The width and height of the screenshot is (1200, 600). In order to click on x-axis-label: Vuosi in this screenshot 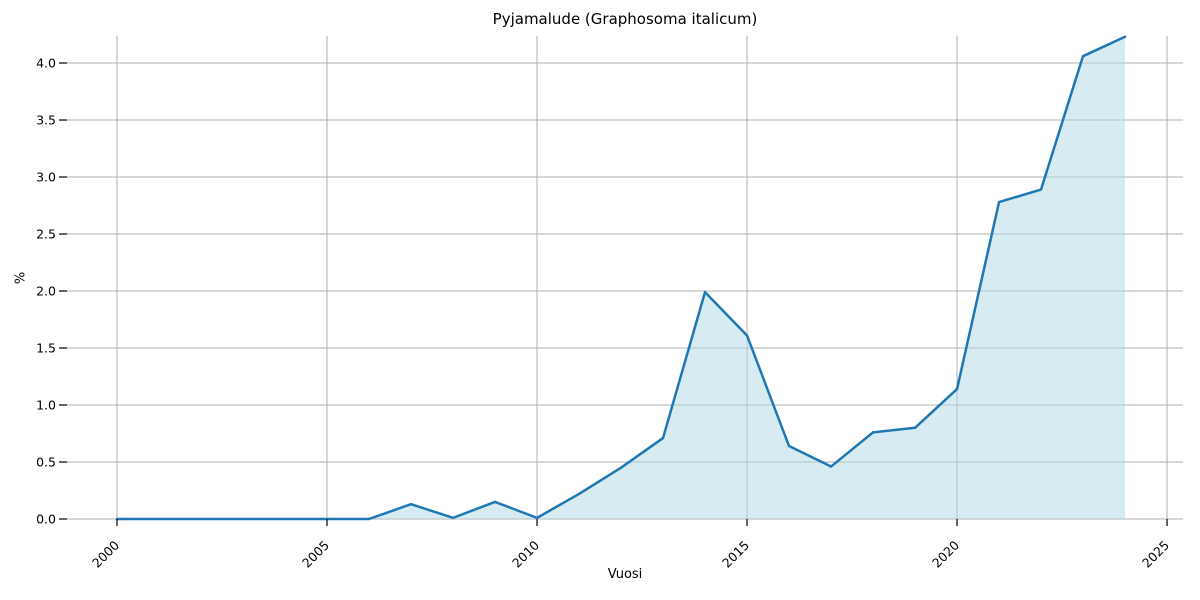, I will do `click(625, 574)`.